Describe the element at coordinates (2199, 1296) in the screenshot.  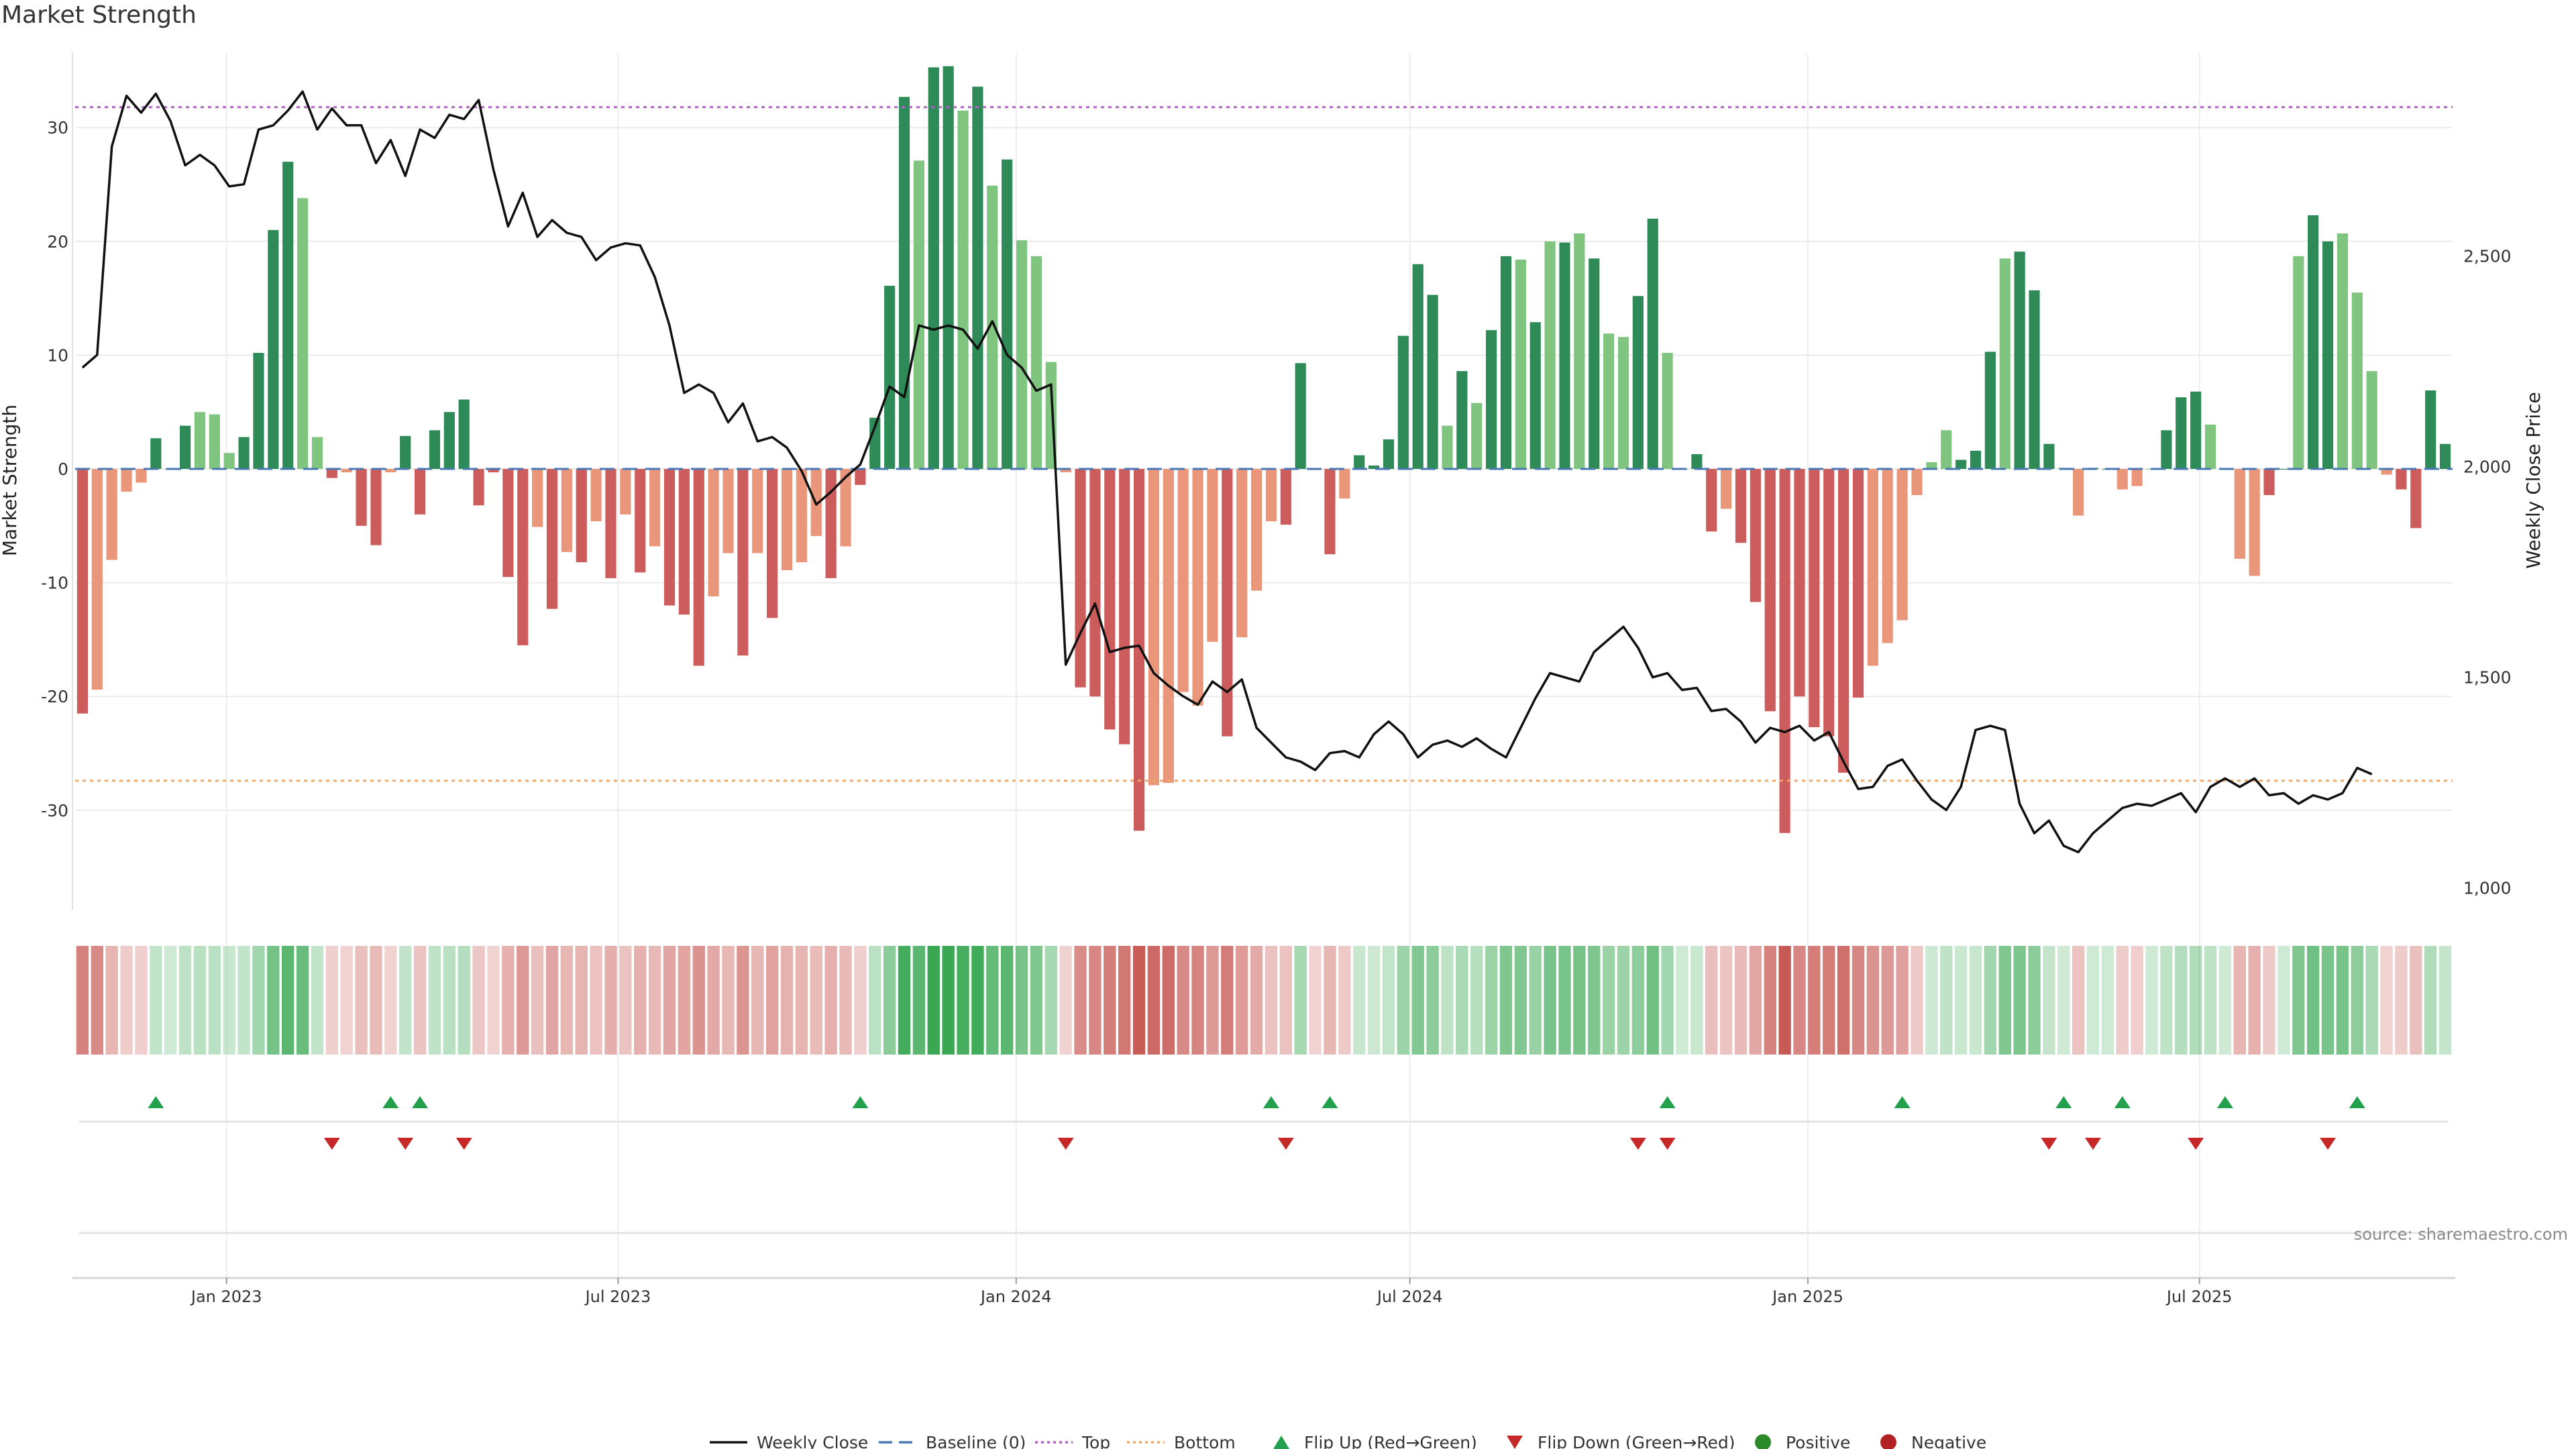
I see `x-tick-label: Jul 2025` at that location.